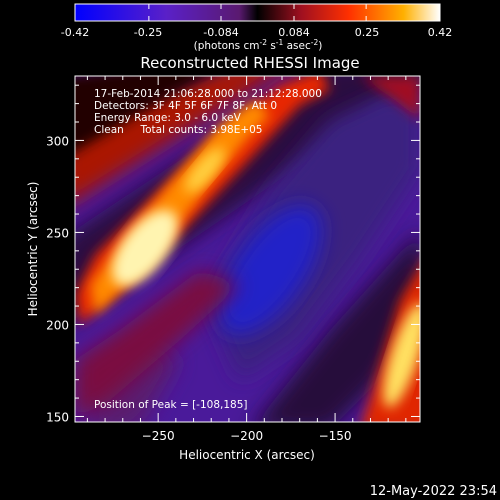 This screenshot has width=500, height=500. Describe the element at coordinates (208, 94) in the screenshot. I see `annotation-time: 17-Feb-2014 21:06:28.000 to 21:12:28.000` at that location.